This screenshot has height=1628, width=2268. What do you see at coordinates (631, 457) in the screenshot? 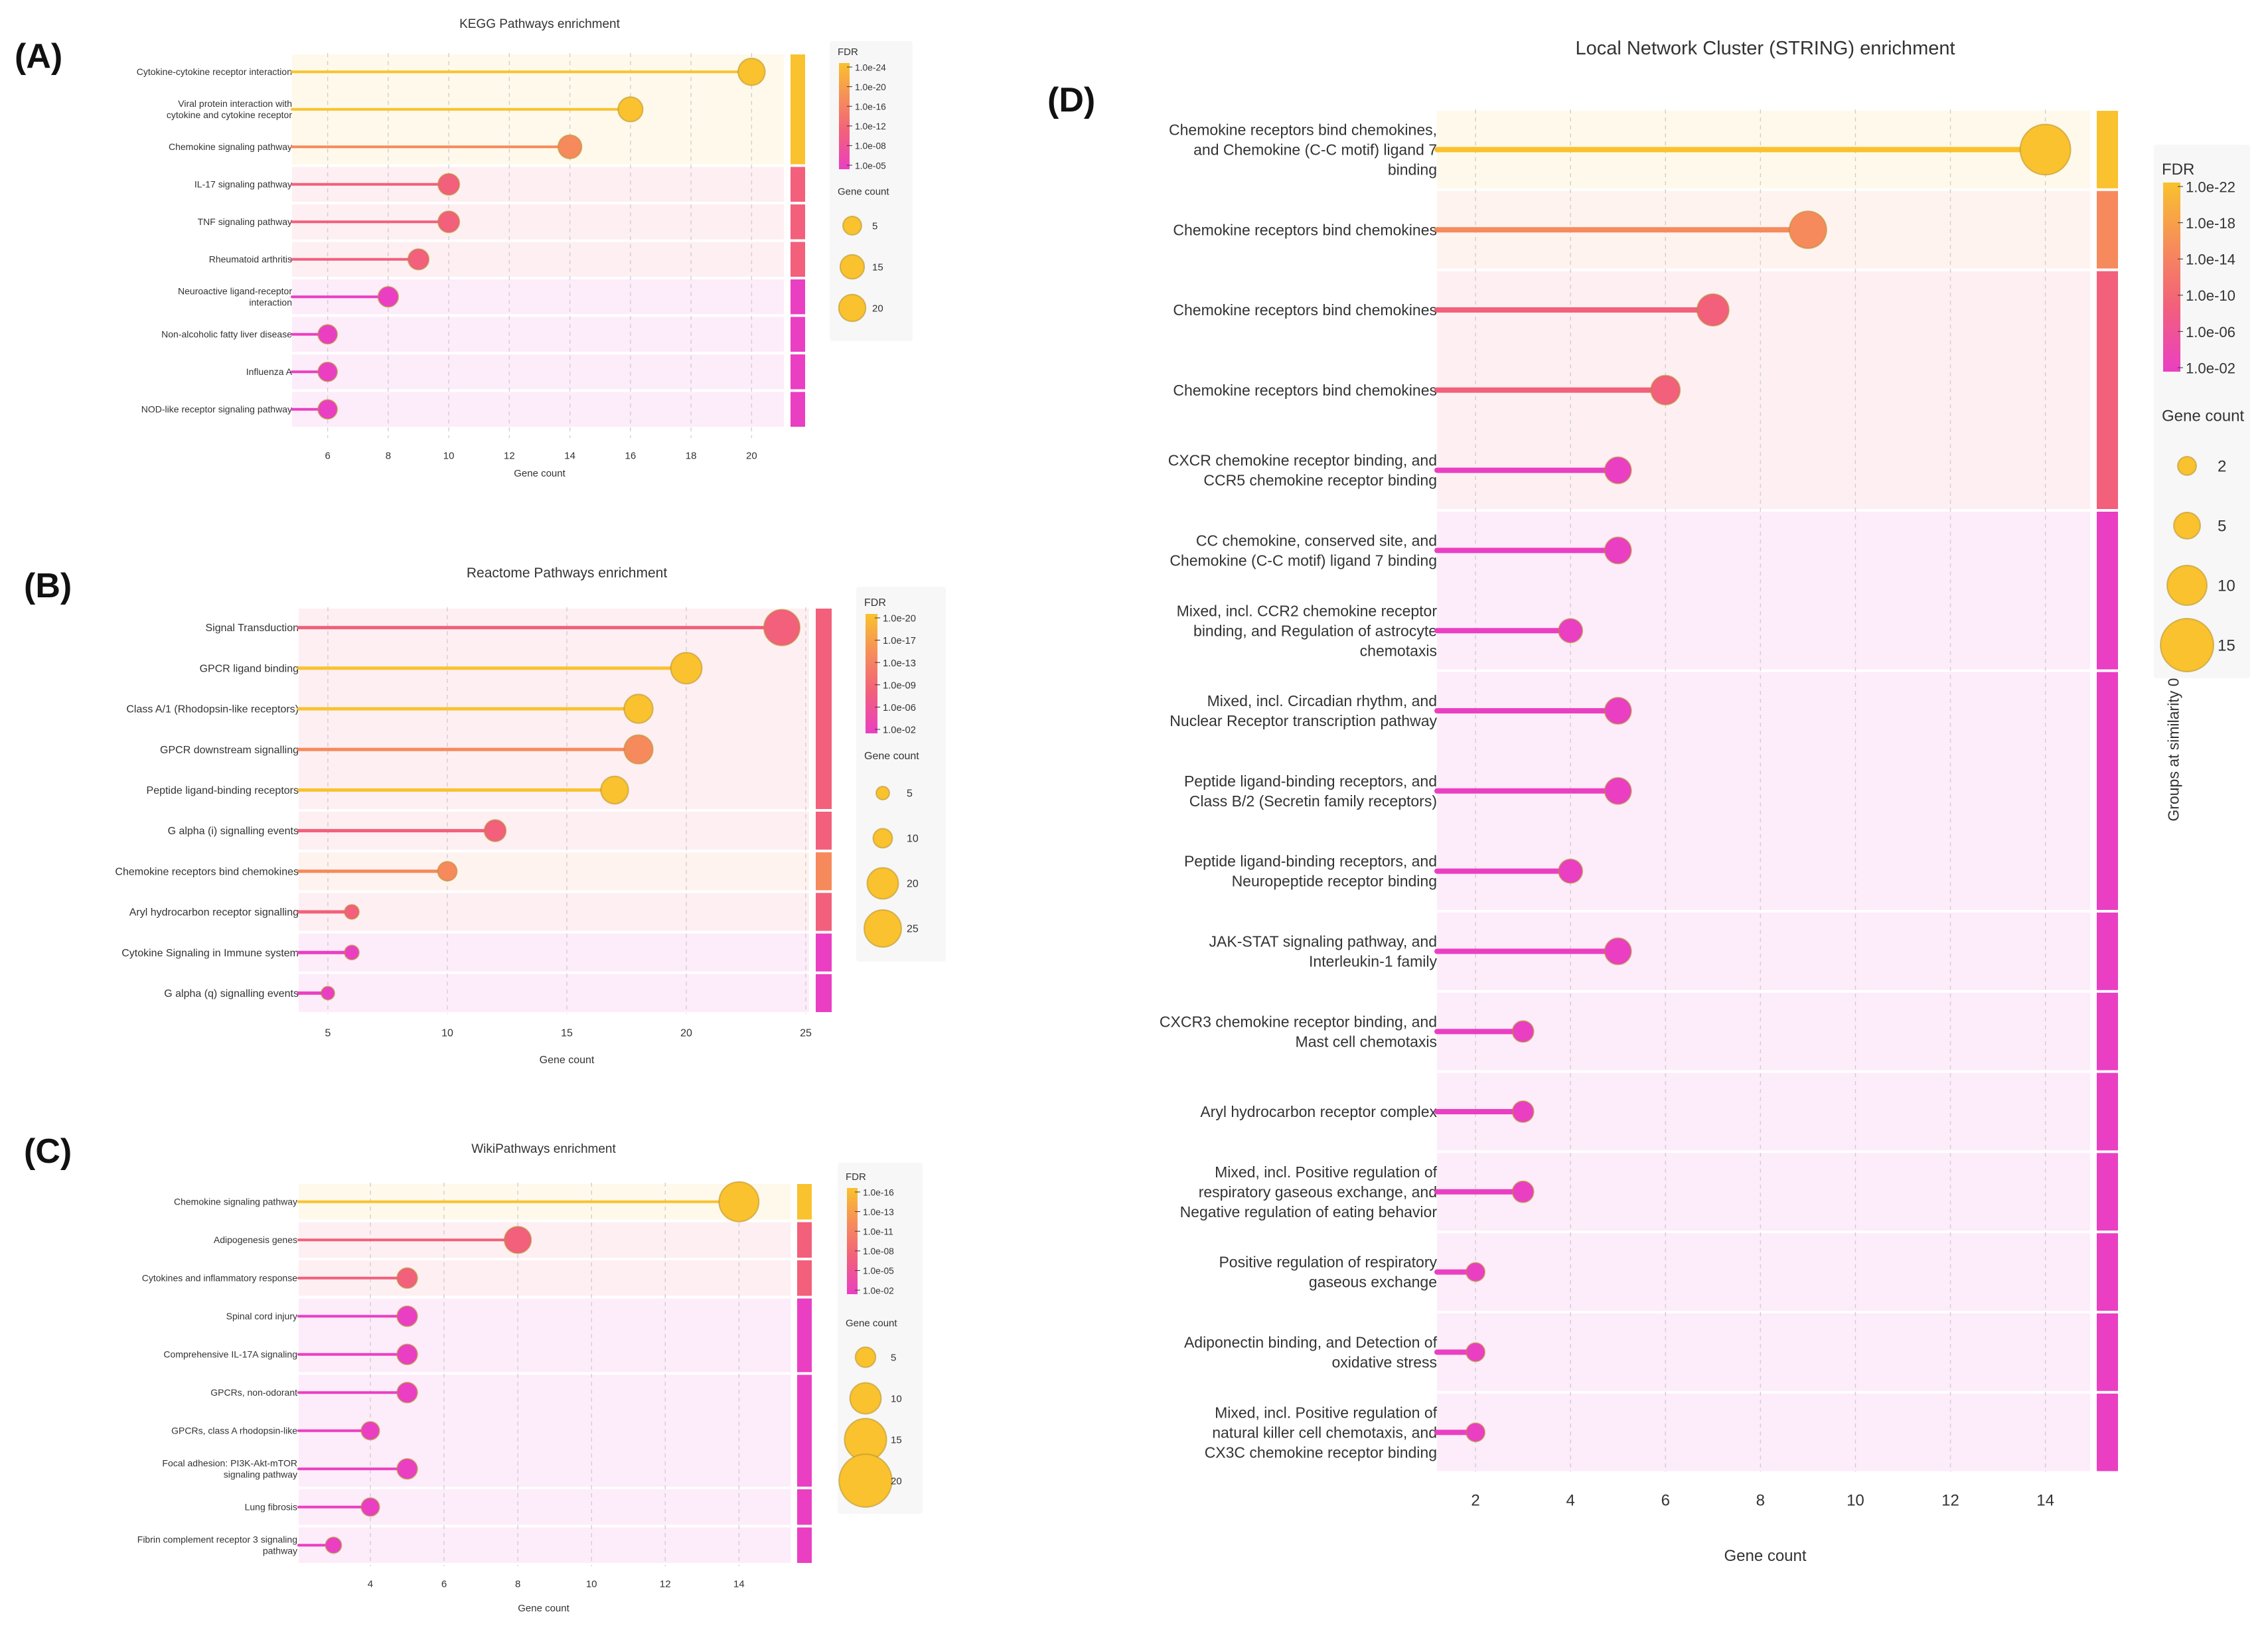
I see `x-tick-label: 16` at bounding box center [631, 457].